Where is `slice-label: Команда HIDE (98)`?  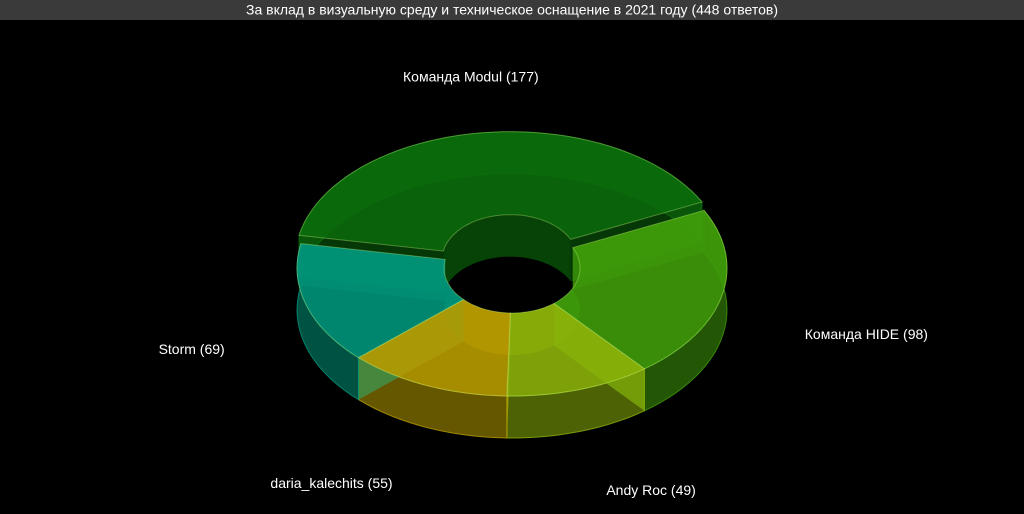 slice-label: Команда HIDE (98) is located at coordinates (866, 334).